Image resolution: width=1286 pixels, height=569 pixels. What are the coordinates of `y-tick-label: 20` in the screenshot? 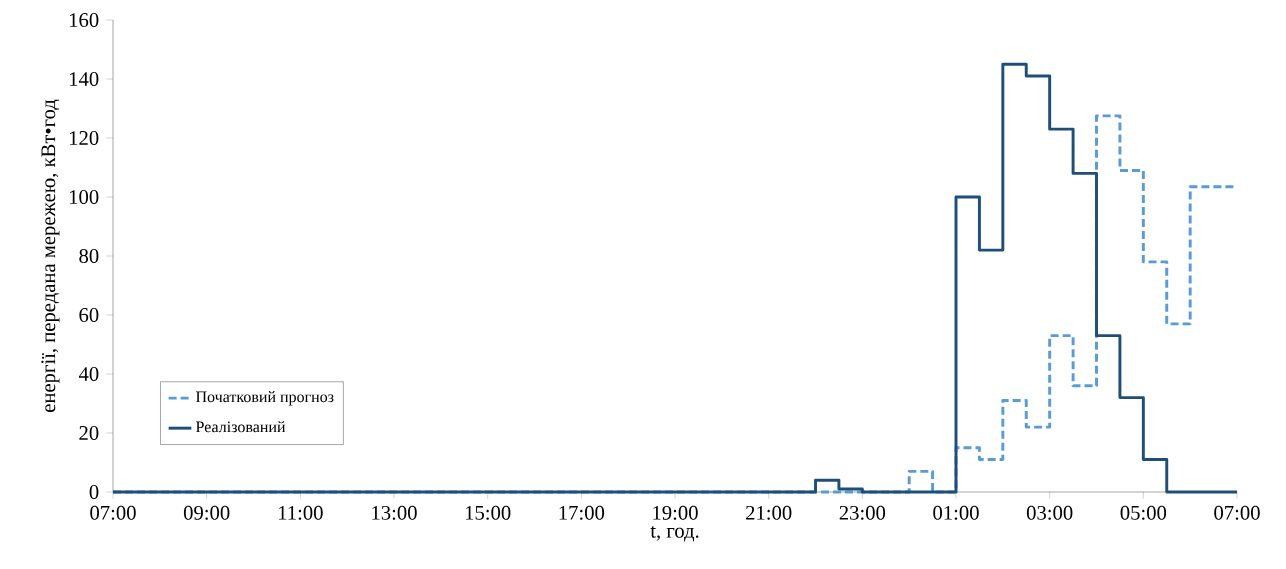 It's located at (89, 433).